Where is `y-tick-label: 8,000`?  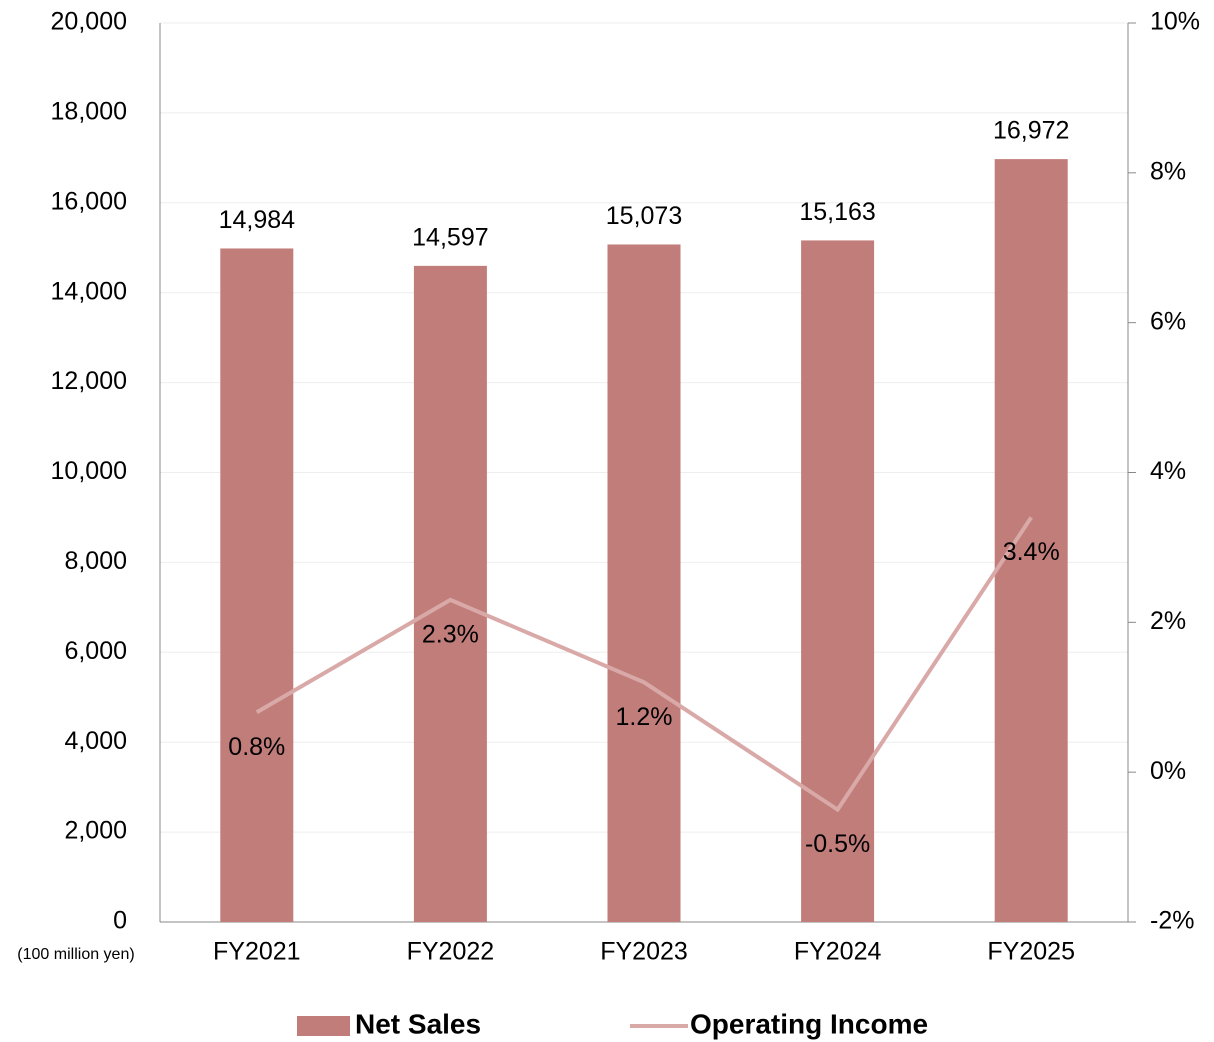
y-tick-label: 8,000 is located at coordinates (95, 561).